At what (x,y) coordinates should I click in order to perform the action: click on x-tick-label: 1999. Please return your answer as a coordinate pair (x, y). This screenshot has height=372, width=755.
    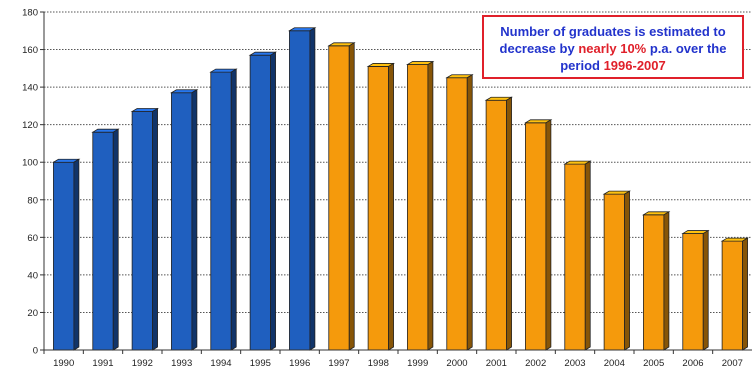
    Looking at the image, I should click on (417, 363).